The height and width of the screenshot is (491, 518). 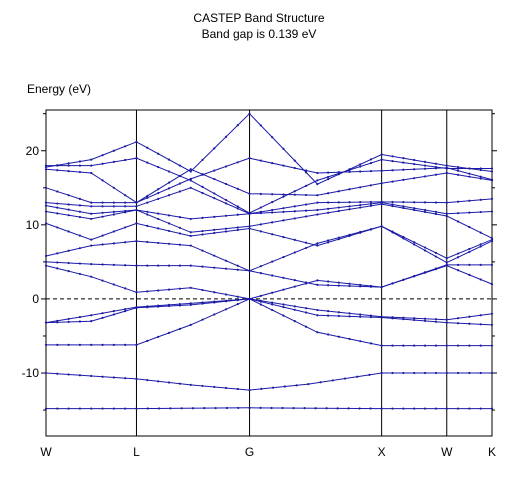 I want to click on chart-title: CASTEP Band Structure, so click(x=259, y=18).